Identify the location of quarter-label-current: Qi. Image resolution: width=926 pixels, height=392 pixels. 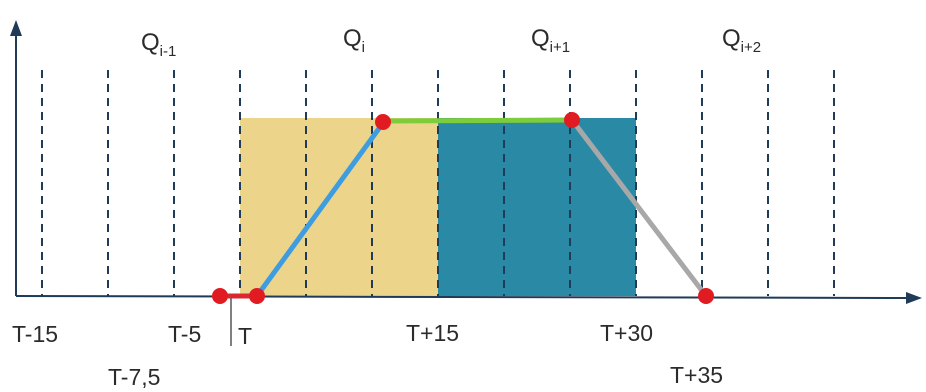
(354, 40).